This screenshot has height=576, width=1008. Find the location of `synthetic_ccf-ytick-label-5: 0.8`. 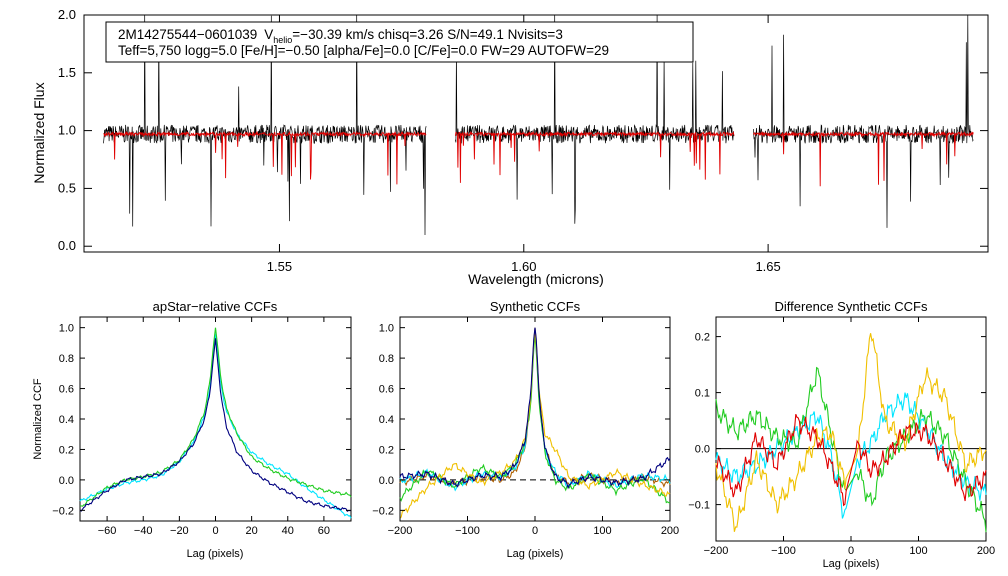

synthetic_ccf-ytick-label-5: 0.8 is located at coordinates (386, 359).